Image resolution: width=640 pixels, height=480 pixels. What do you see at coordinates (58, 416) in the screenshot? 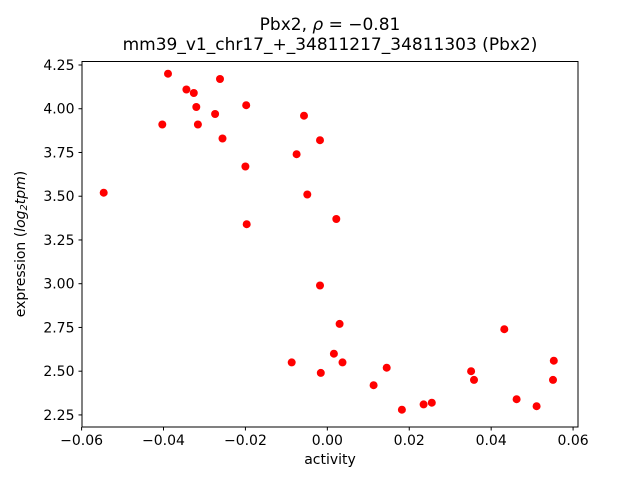
I see `y-tick-label: 2.25` at bounding box center [58, 416].